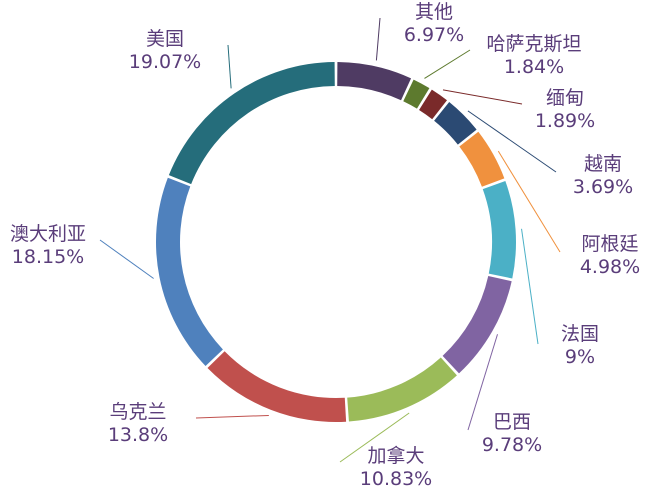 This screenshot has height=489, width=650. I want to click on slice-value-label-4: 4.98%, so click(610, 267).